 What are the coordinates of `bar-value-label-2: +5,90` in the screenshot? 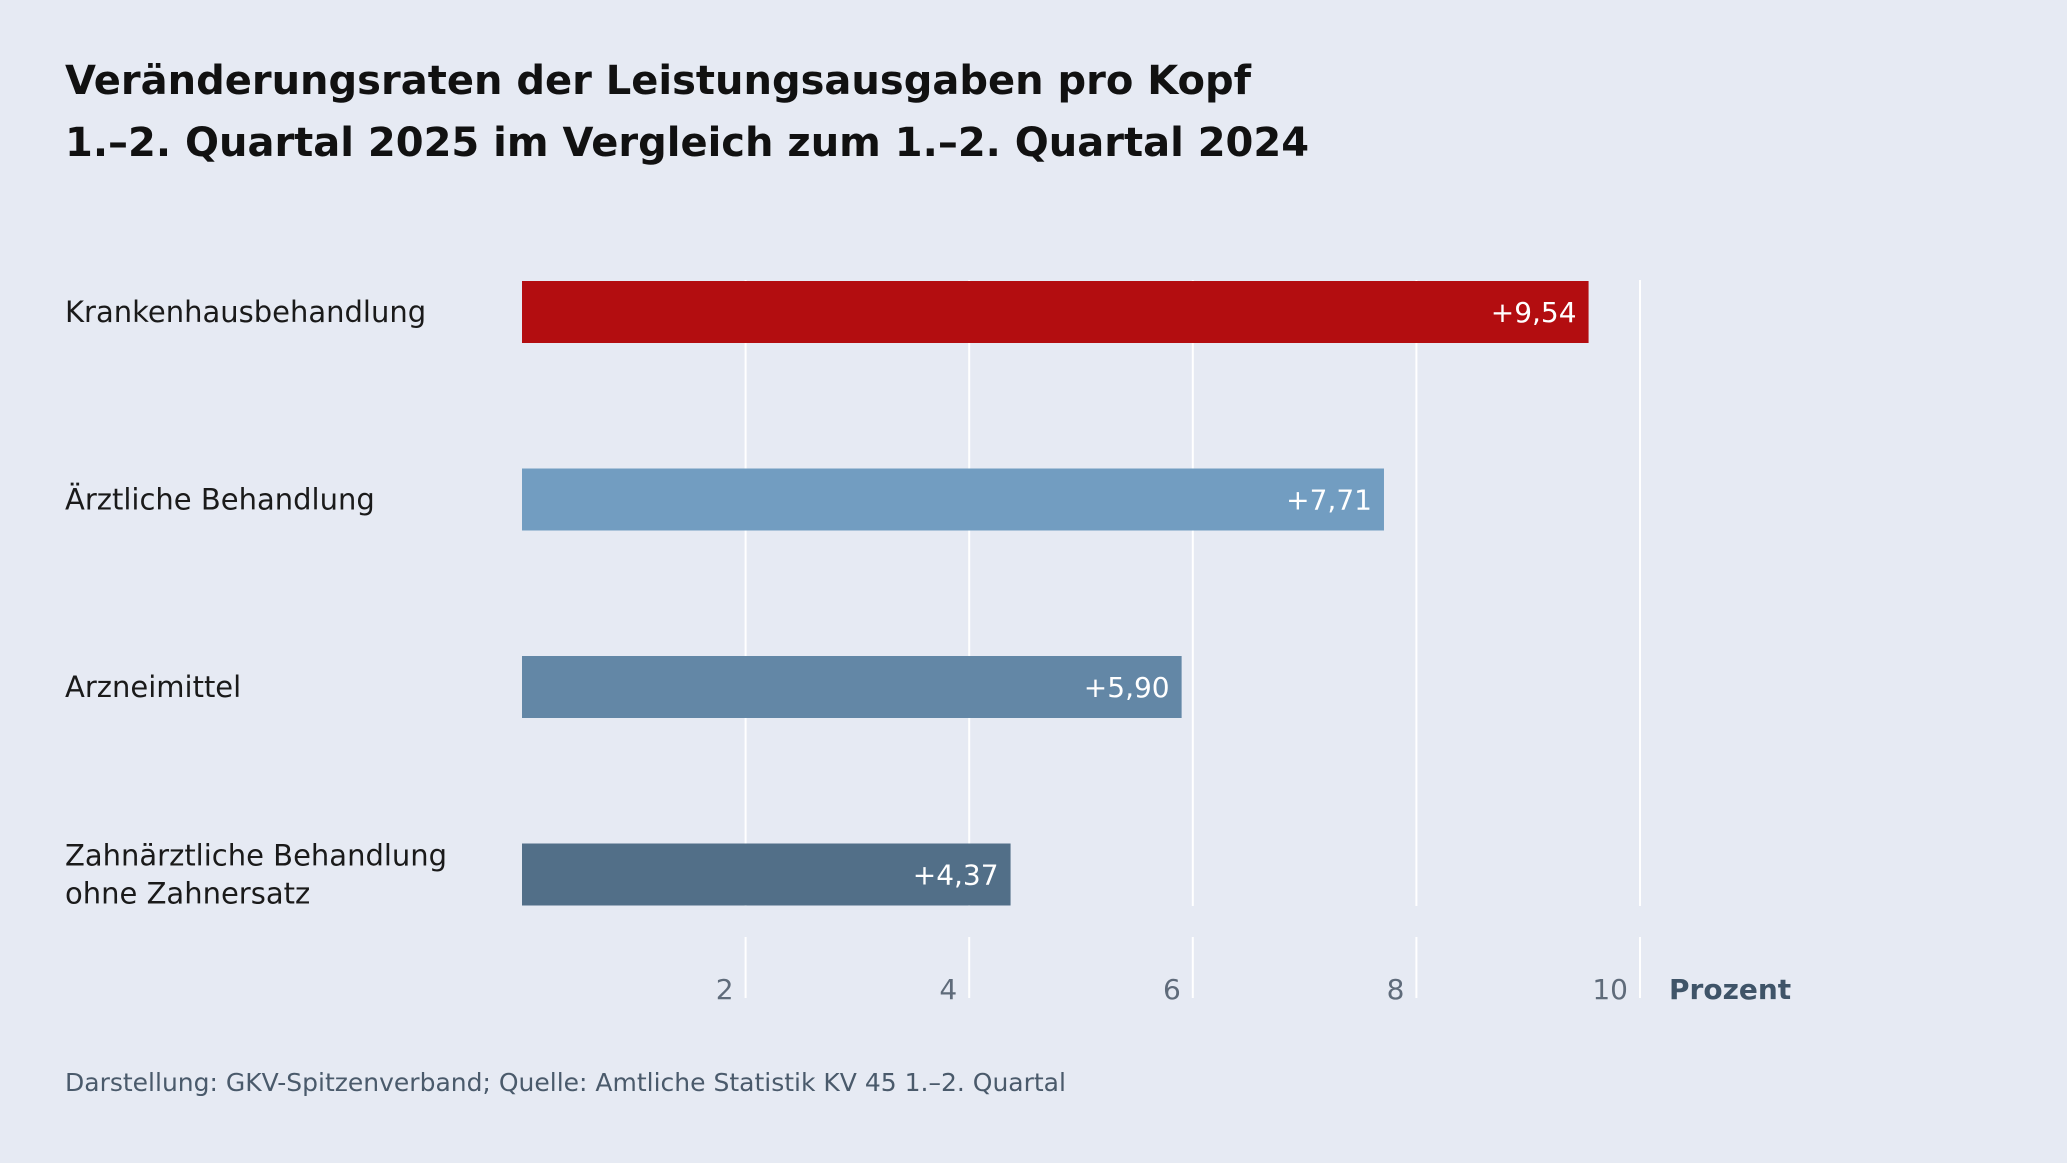 It's located at (1127, 687).